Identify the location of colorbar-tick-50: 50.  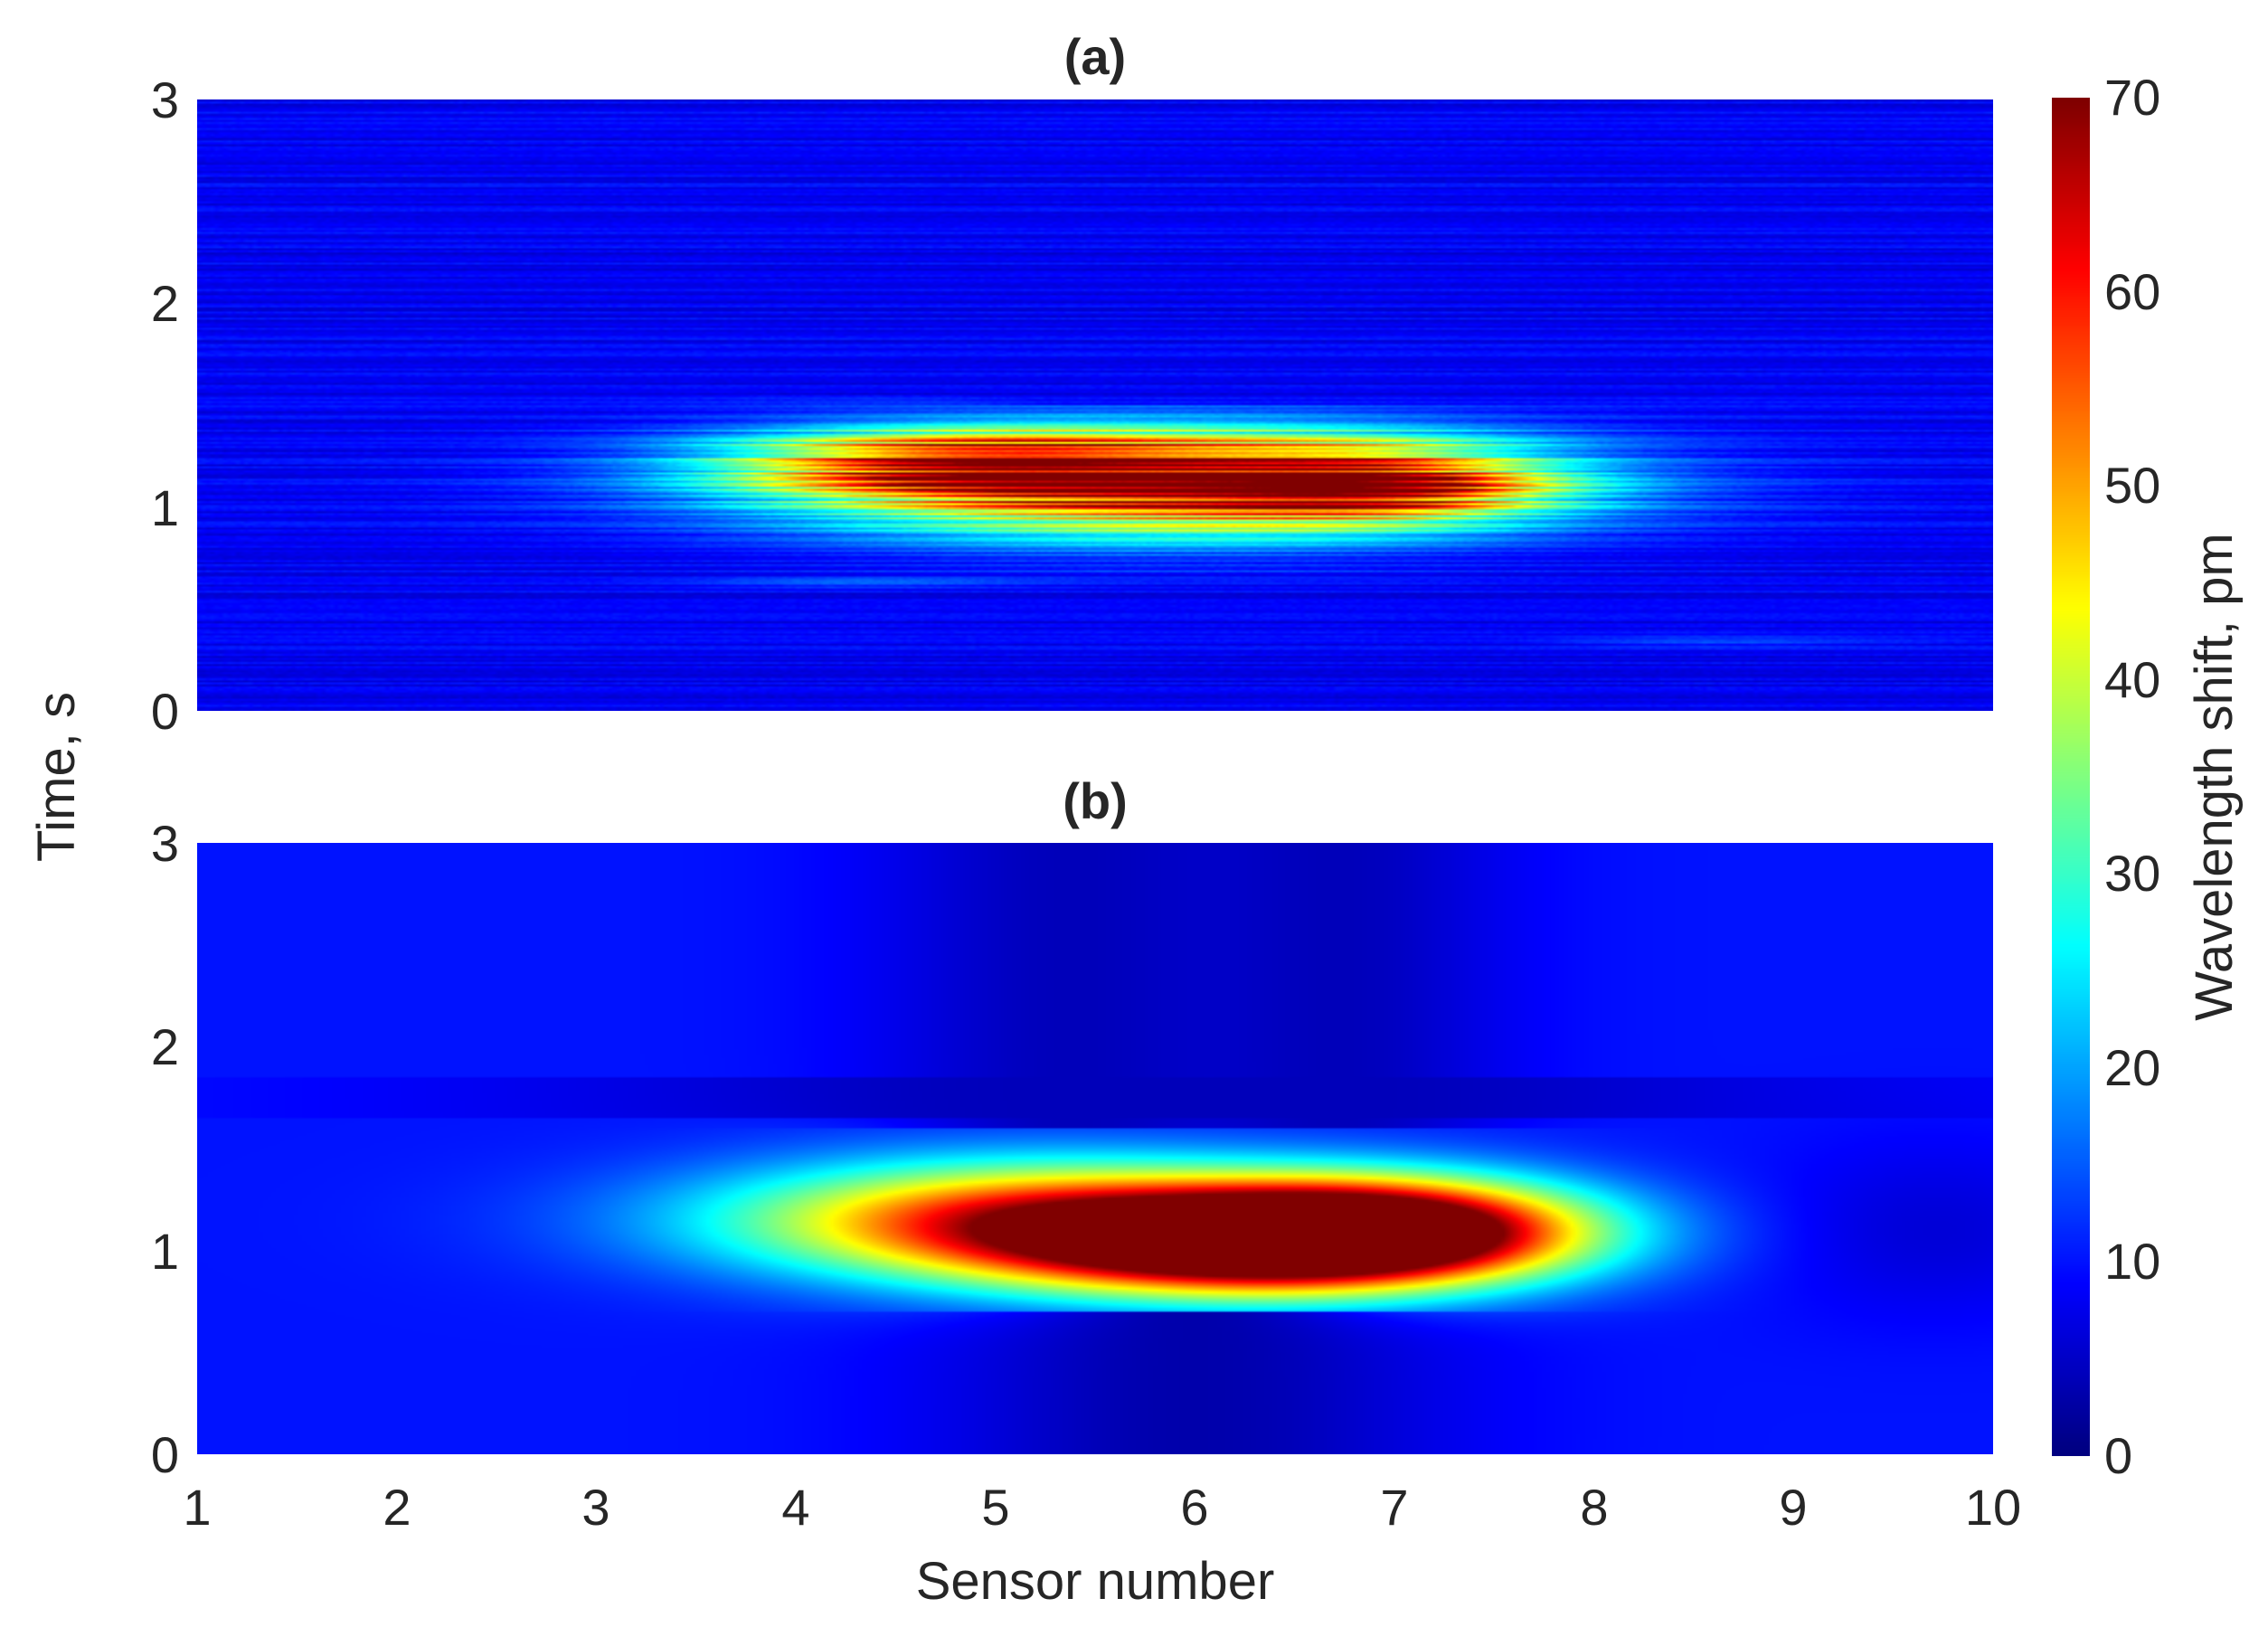
(2132, 486).